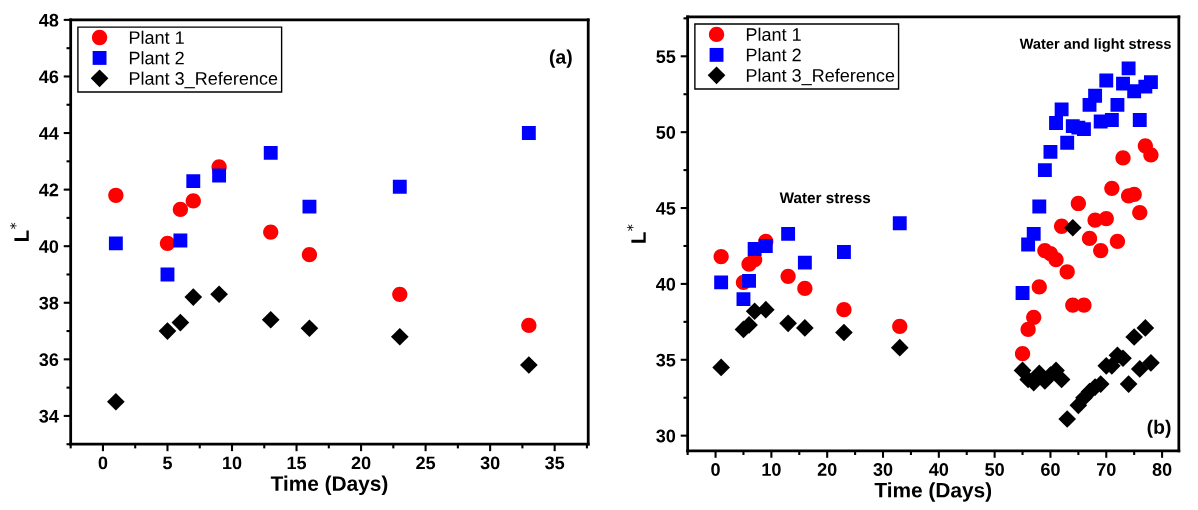  I want to click on y-tick-label: 50, so click(666, 132).